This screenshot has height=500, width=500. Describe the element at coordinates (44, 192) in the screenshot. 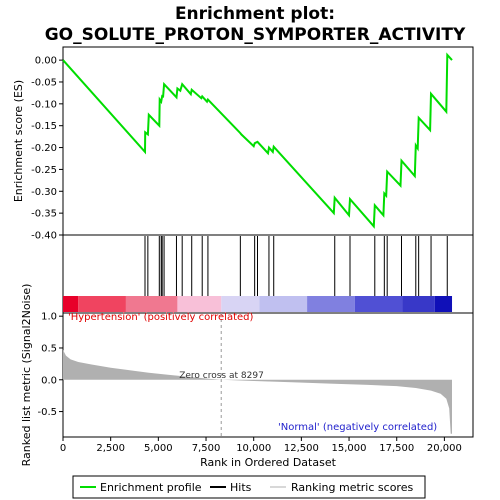

I see `es-ytick-label: -0.30` at that location.